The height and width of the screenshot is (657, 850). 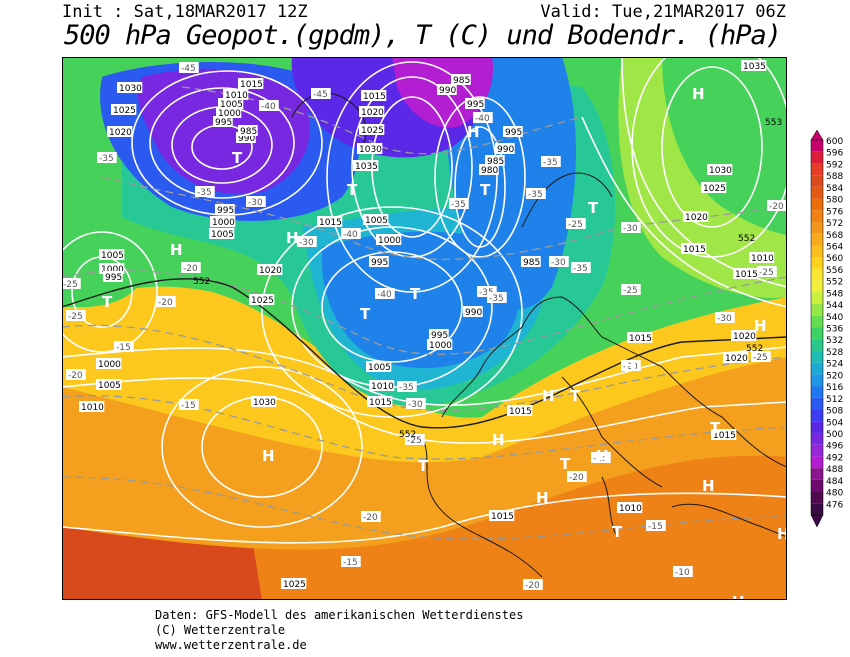 I want to click on thickness-label-text: 552, so click(x=754, y=349).